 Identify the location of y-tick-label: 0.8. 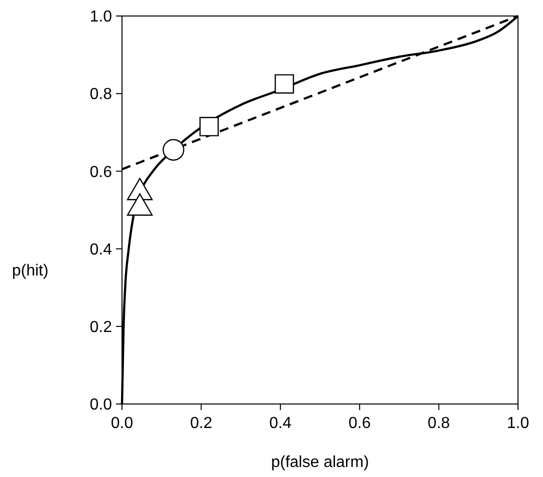
(101, 95).